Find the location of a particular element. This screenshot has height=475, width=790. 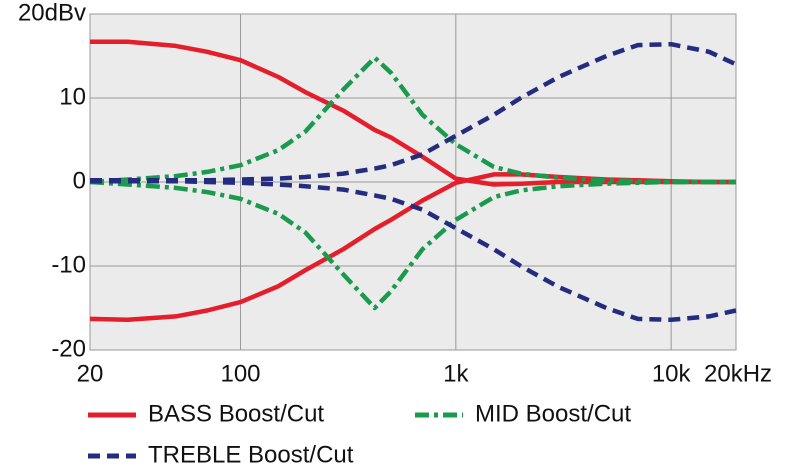

legend-label: TREBLE Boost/Cut is located at coordinates (251, 454).